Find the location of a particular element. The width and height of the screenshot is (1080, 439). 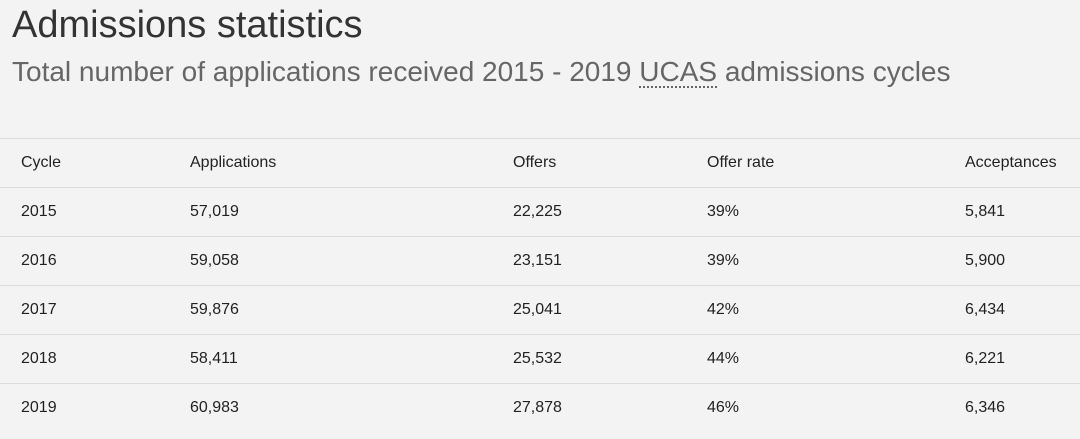

cell-acceptances: 5,841 is located at coordinates (1022, 212).